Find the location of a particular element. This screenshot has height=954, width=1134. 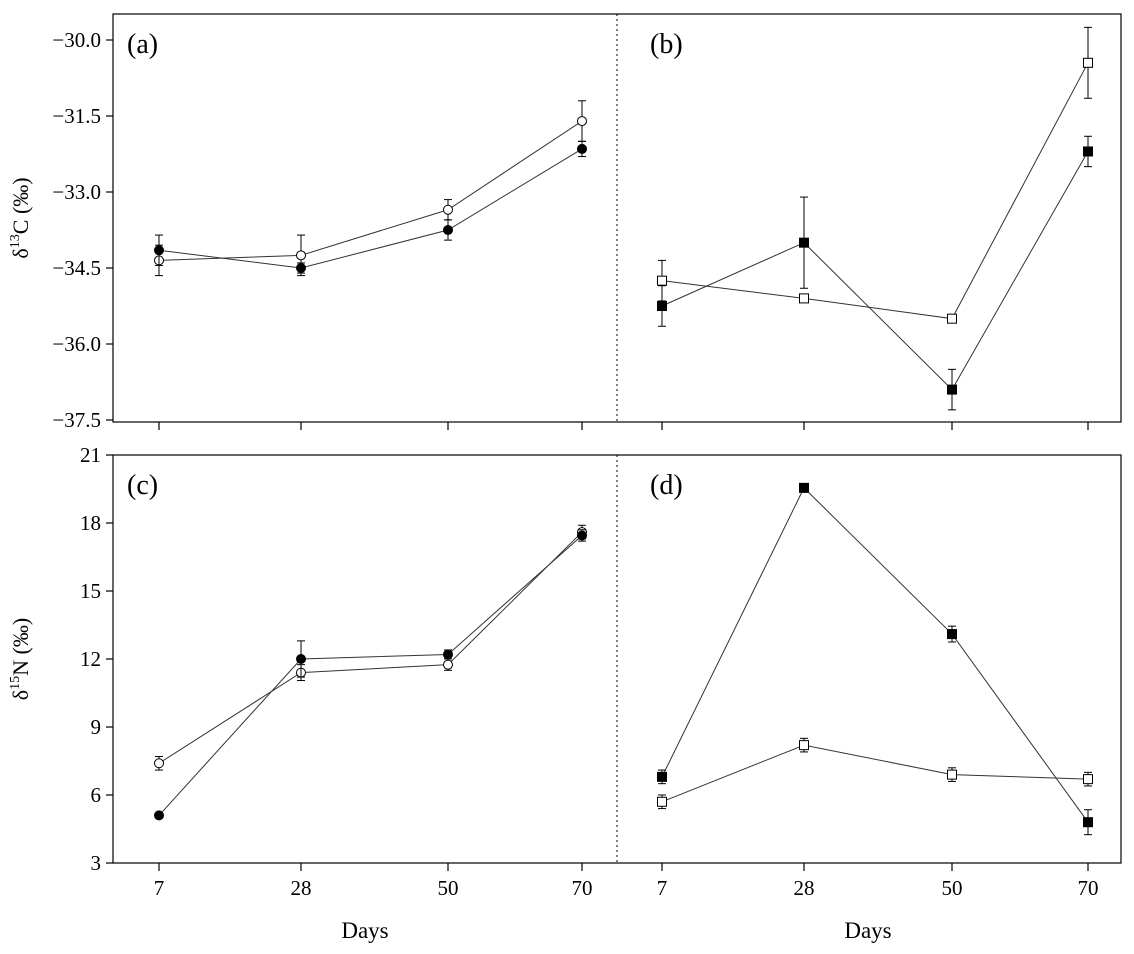

series-b-filled-square is located at coordinates (875, 273).